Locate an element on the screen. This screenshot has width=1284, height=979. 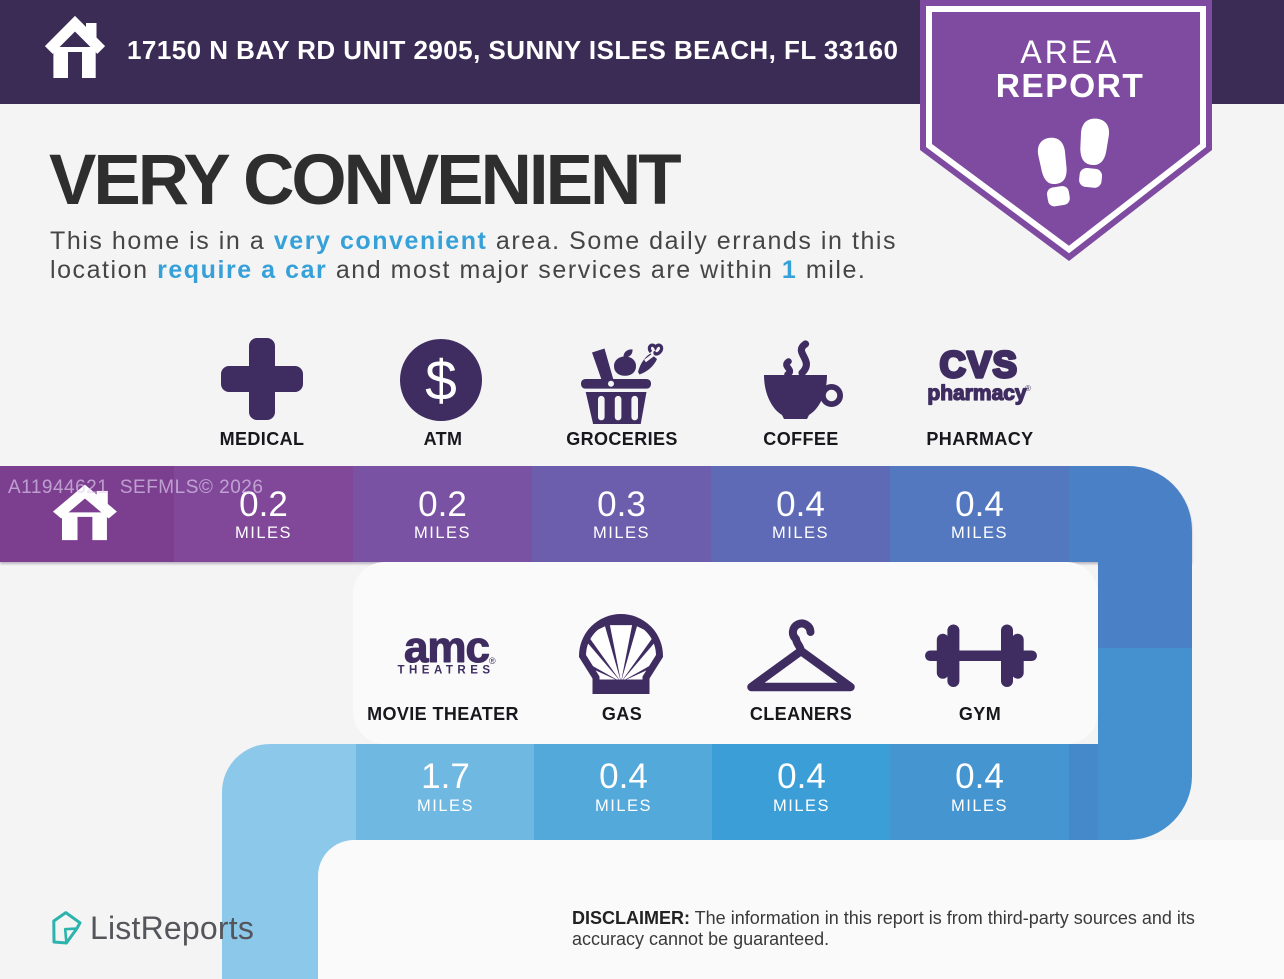
svg-text: AREA is located at coordinates (1069, 52).